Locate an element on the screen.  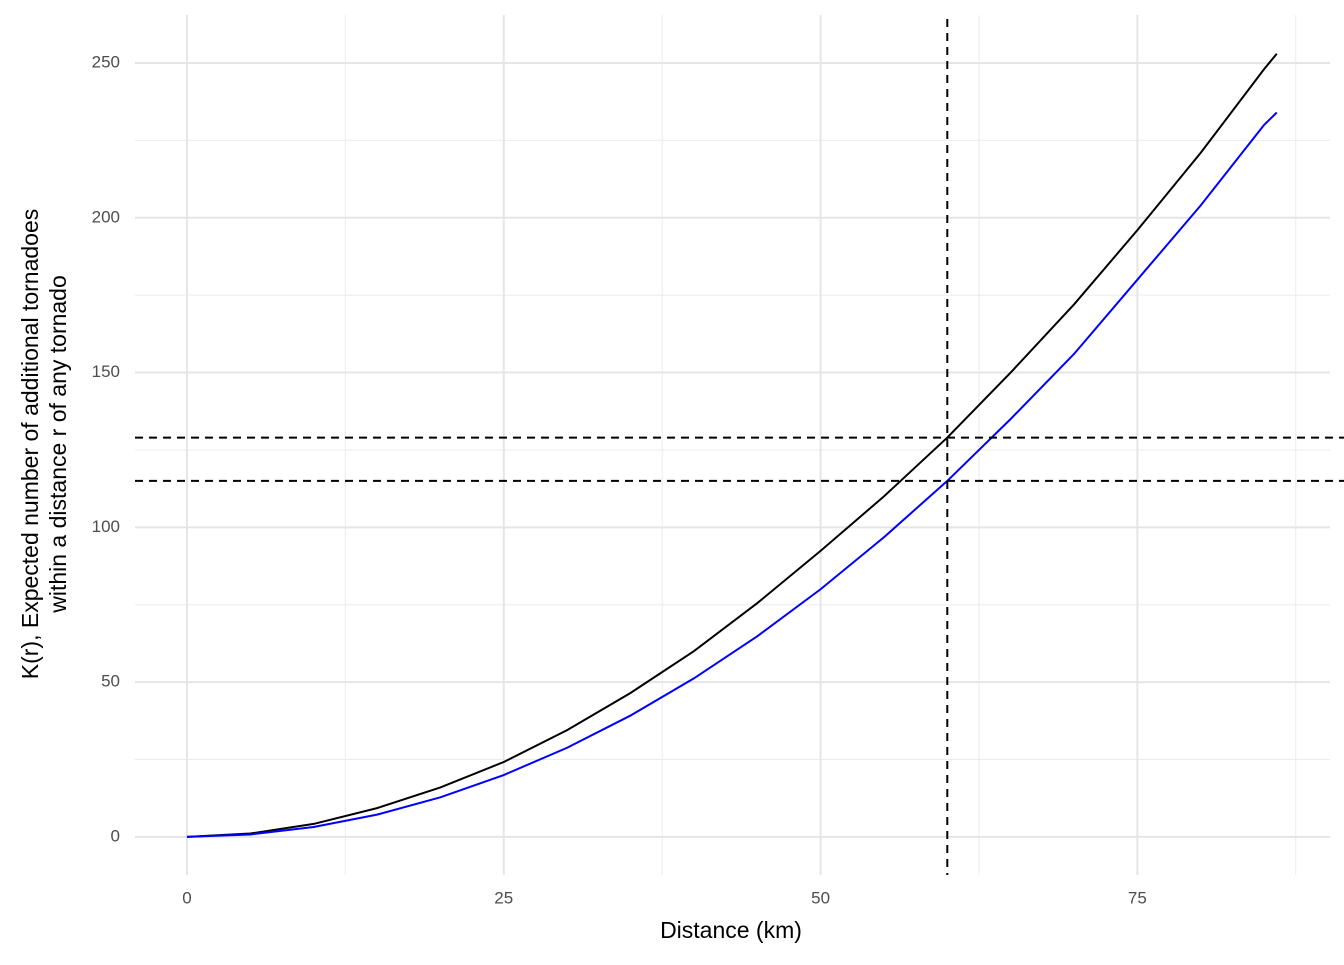
y-tick-label: 0 is located at coordinates (115, 835).